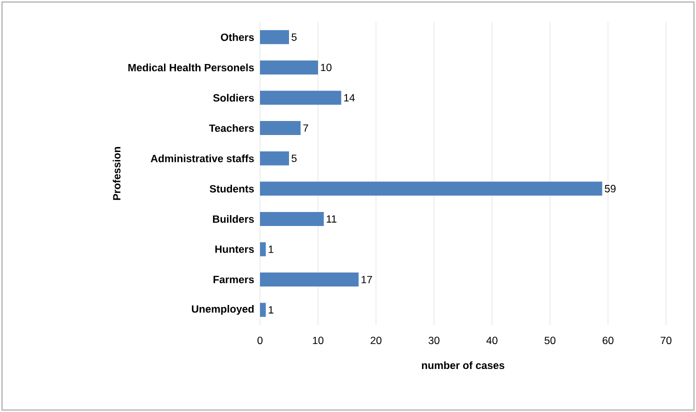 Image resolution: width=696 pixels, height=412 pixels. Describe the element at coordinates (367, 280) in the screenshot. I see `data-label: 17` at that location.